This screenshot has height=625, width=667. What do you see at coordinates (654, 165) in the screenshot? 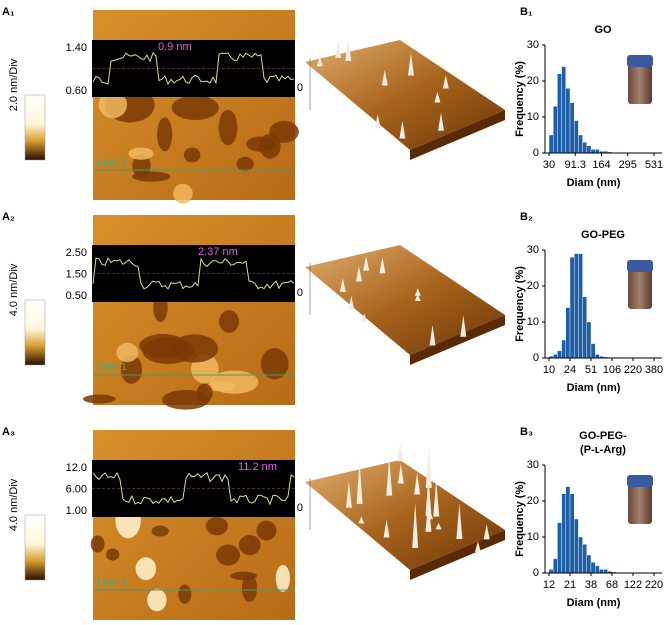
I see `x-tick-label: 531` at bounding box center [654, 165].